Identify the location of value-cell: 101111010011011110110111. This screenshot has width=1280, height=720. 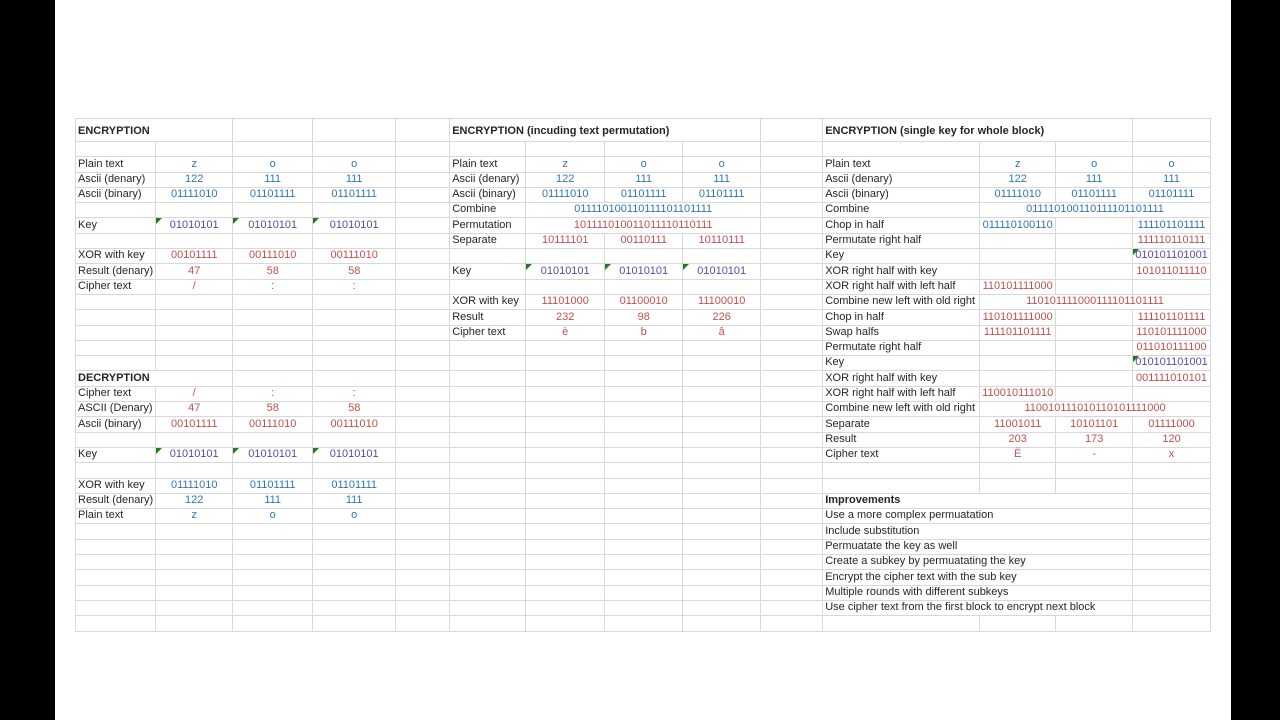
(643, 225).